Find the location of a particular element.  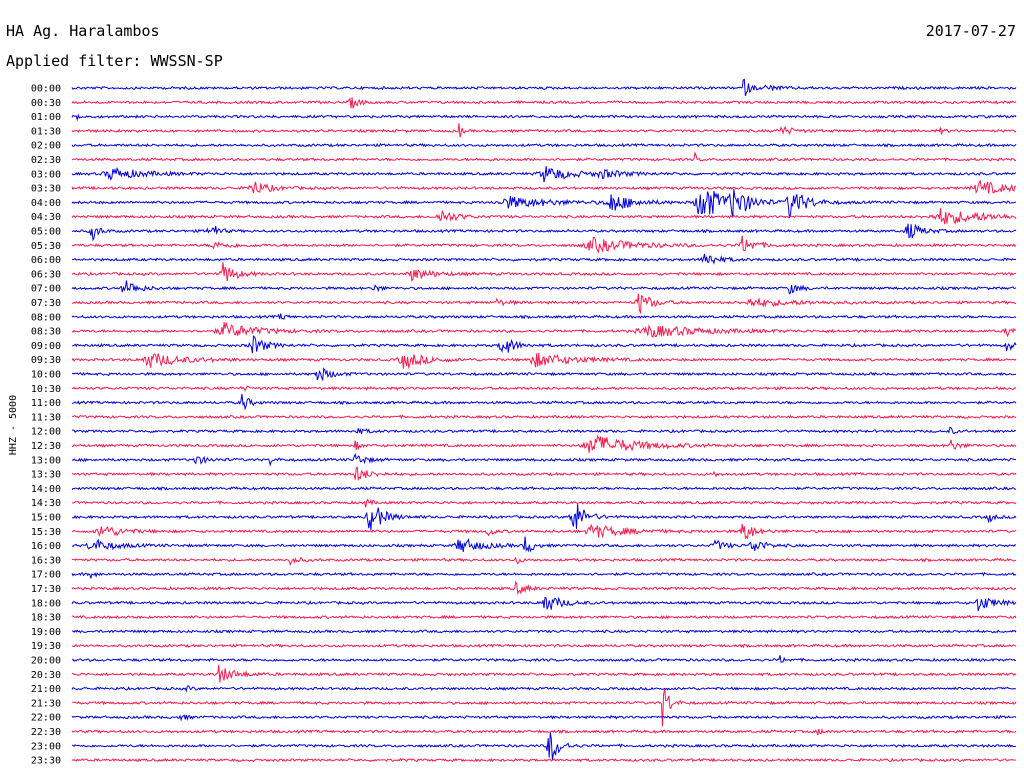

trace-2030 is located at coordinates (544, 673).